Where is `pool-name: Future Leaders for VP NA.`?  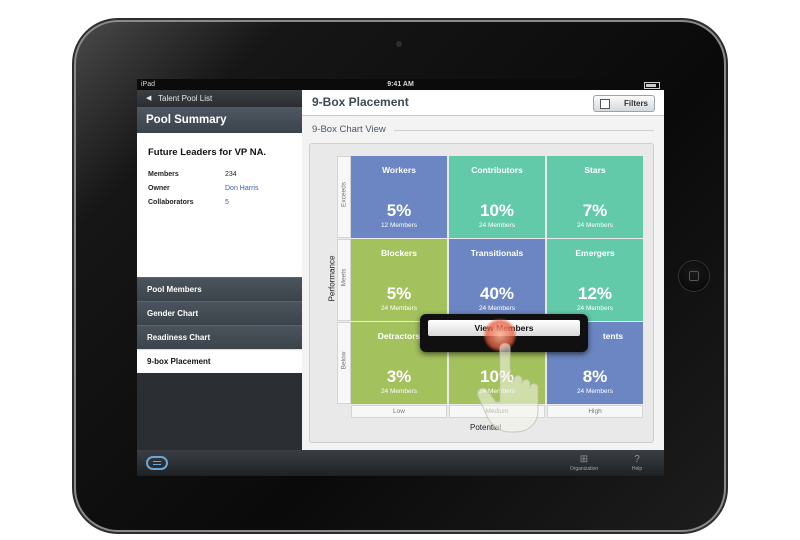
pool-name: Future Leaders for VP NA. is located at coordinates (207, 152).